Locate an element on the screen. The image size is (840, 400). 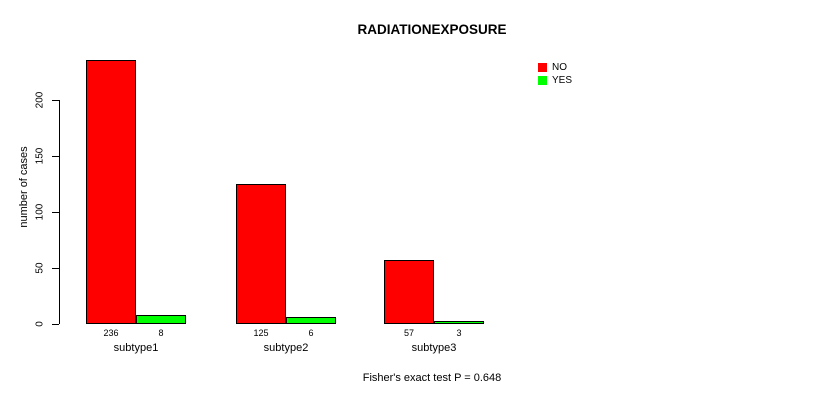
bar-yes-subtype1 is located at coordinates (161, 319).